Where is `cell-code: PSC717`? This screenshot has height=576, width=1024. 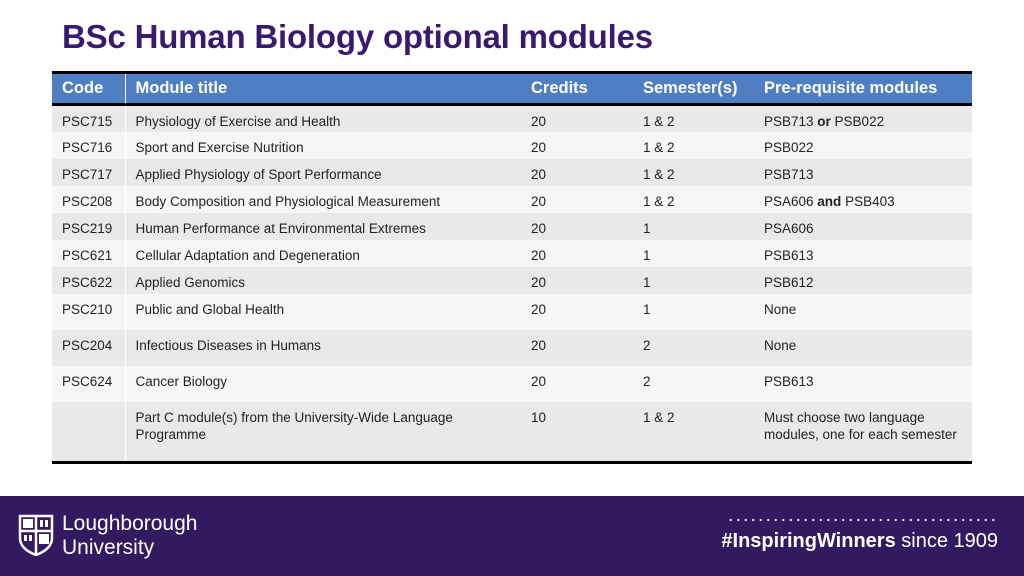 cell-code: PSC717 is located at coordinates (89, 172).